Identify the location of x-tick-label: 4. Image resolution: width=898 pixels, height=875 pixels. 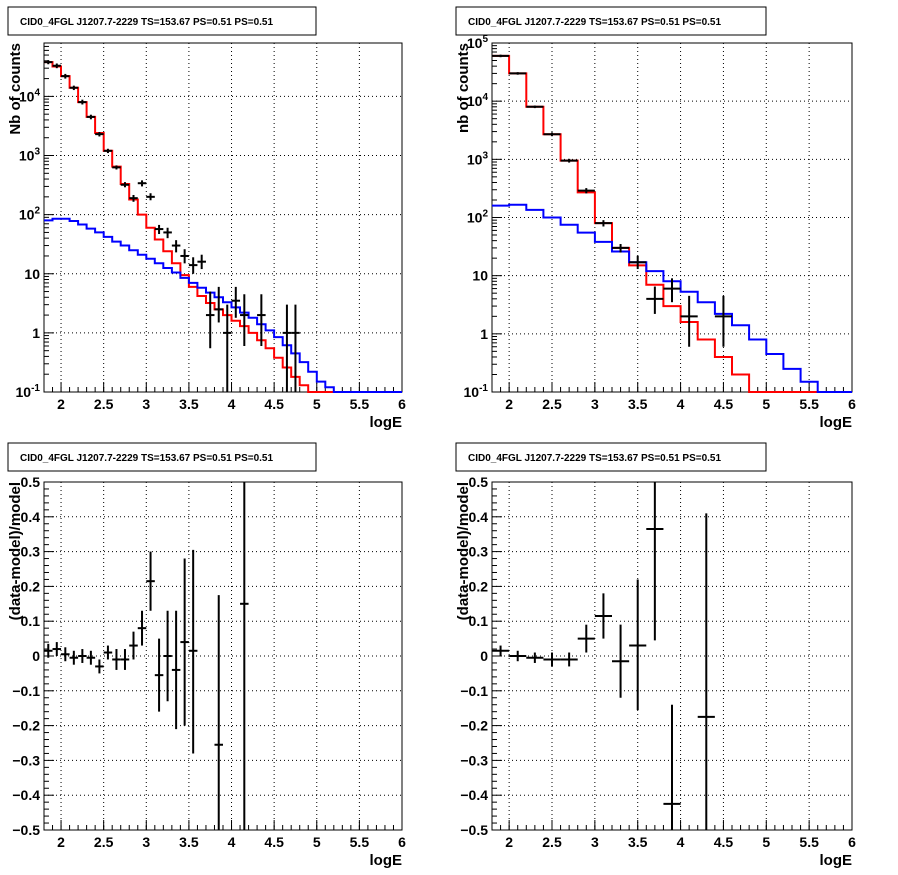
(232, 842).